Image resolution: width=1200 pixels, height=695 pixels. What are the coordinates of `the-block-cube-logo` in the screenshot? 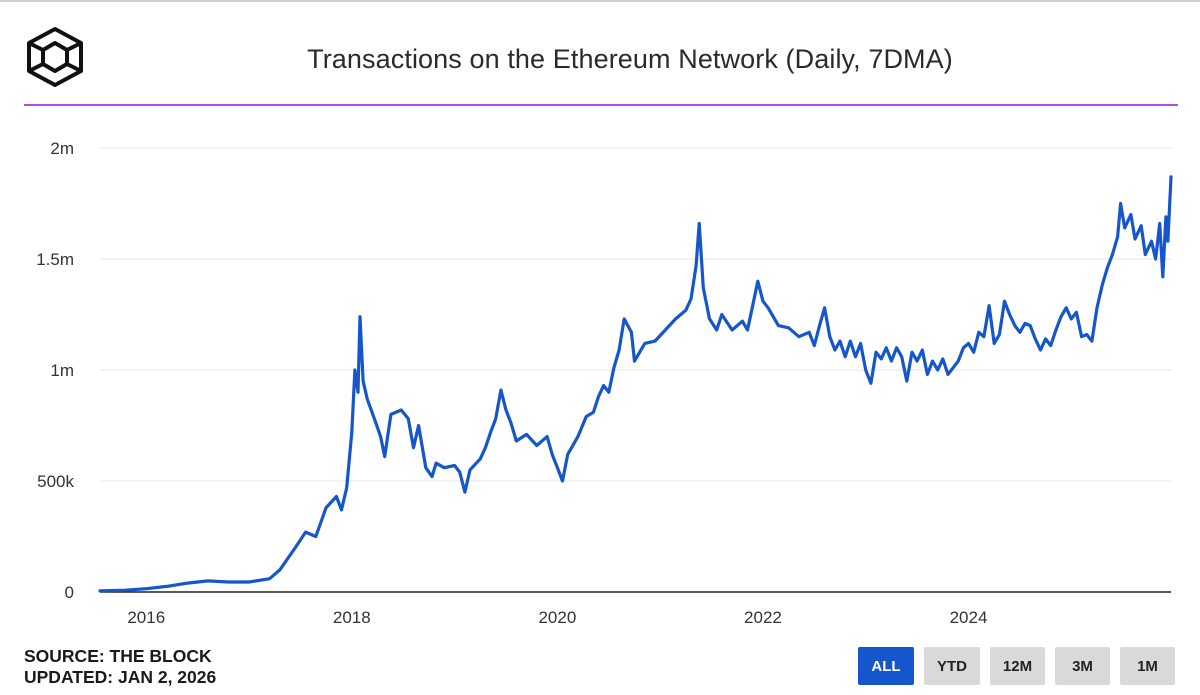 It's located at (55, 57).